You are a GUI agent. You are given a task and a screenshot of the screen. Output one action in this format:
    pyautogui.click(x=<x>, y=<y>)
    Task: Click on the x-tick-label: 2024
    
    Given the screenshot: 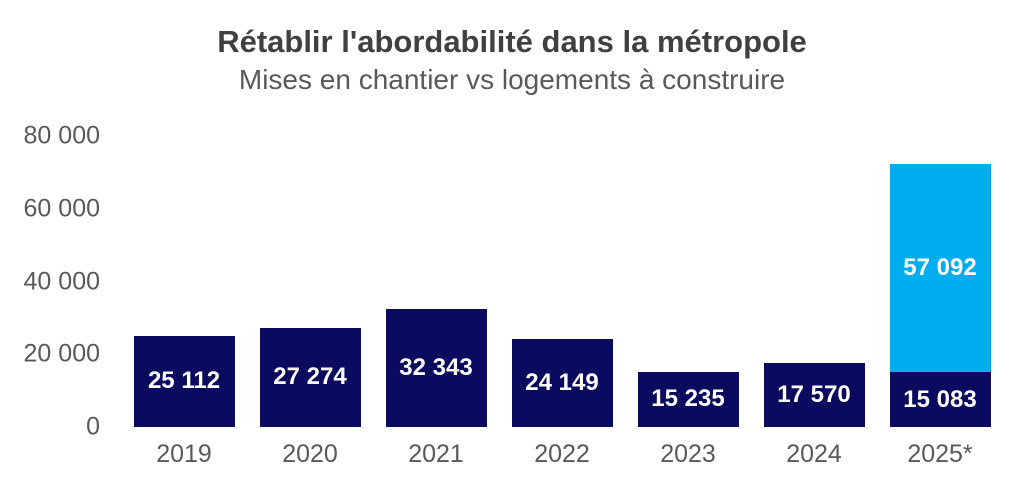 What is the action you would take?
    pyautogui.click(x=814, y=454)
    